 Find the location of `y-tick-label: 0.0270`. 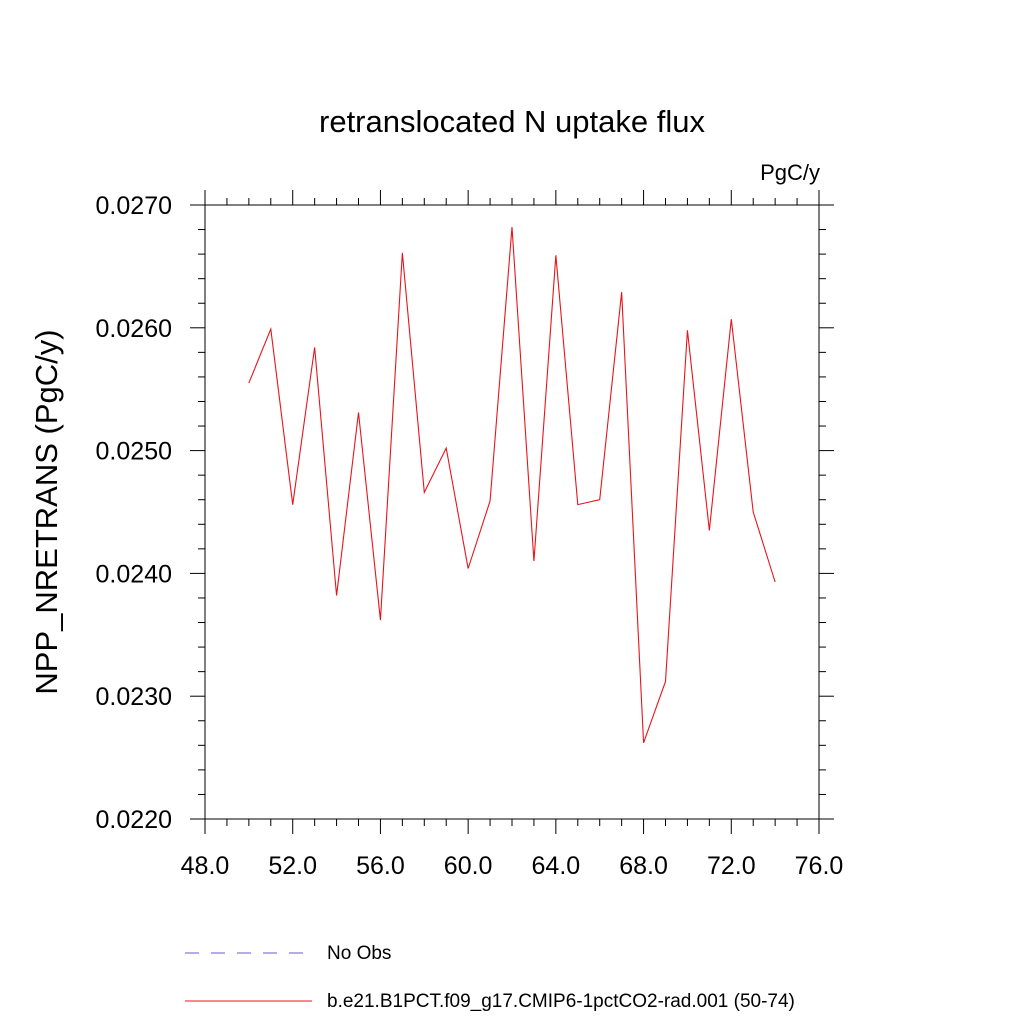

y-tick-label: 0.0270 is located at coordinates (134, 206).